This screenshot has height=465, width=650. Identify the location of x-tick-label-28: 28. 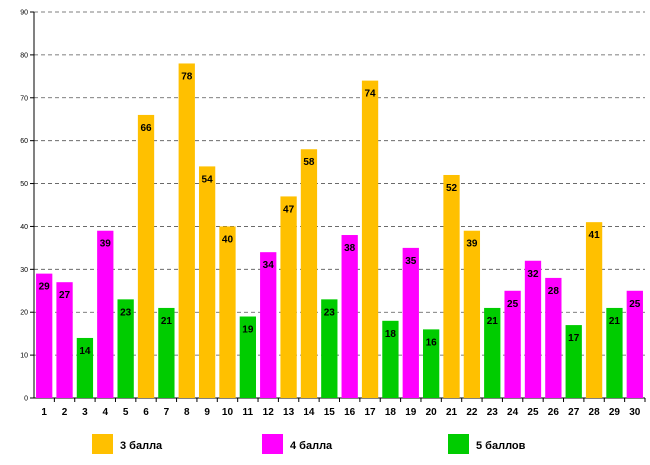
(595, 412).